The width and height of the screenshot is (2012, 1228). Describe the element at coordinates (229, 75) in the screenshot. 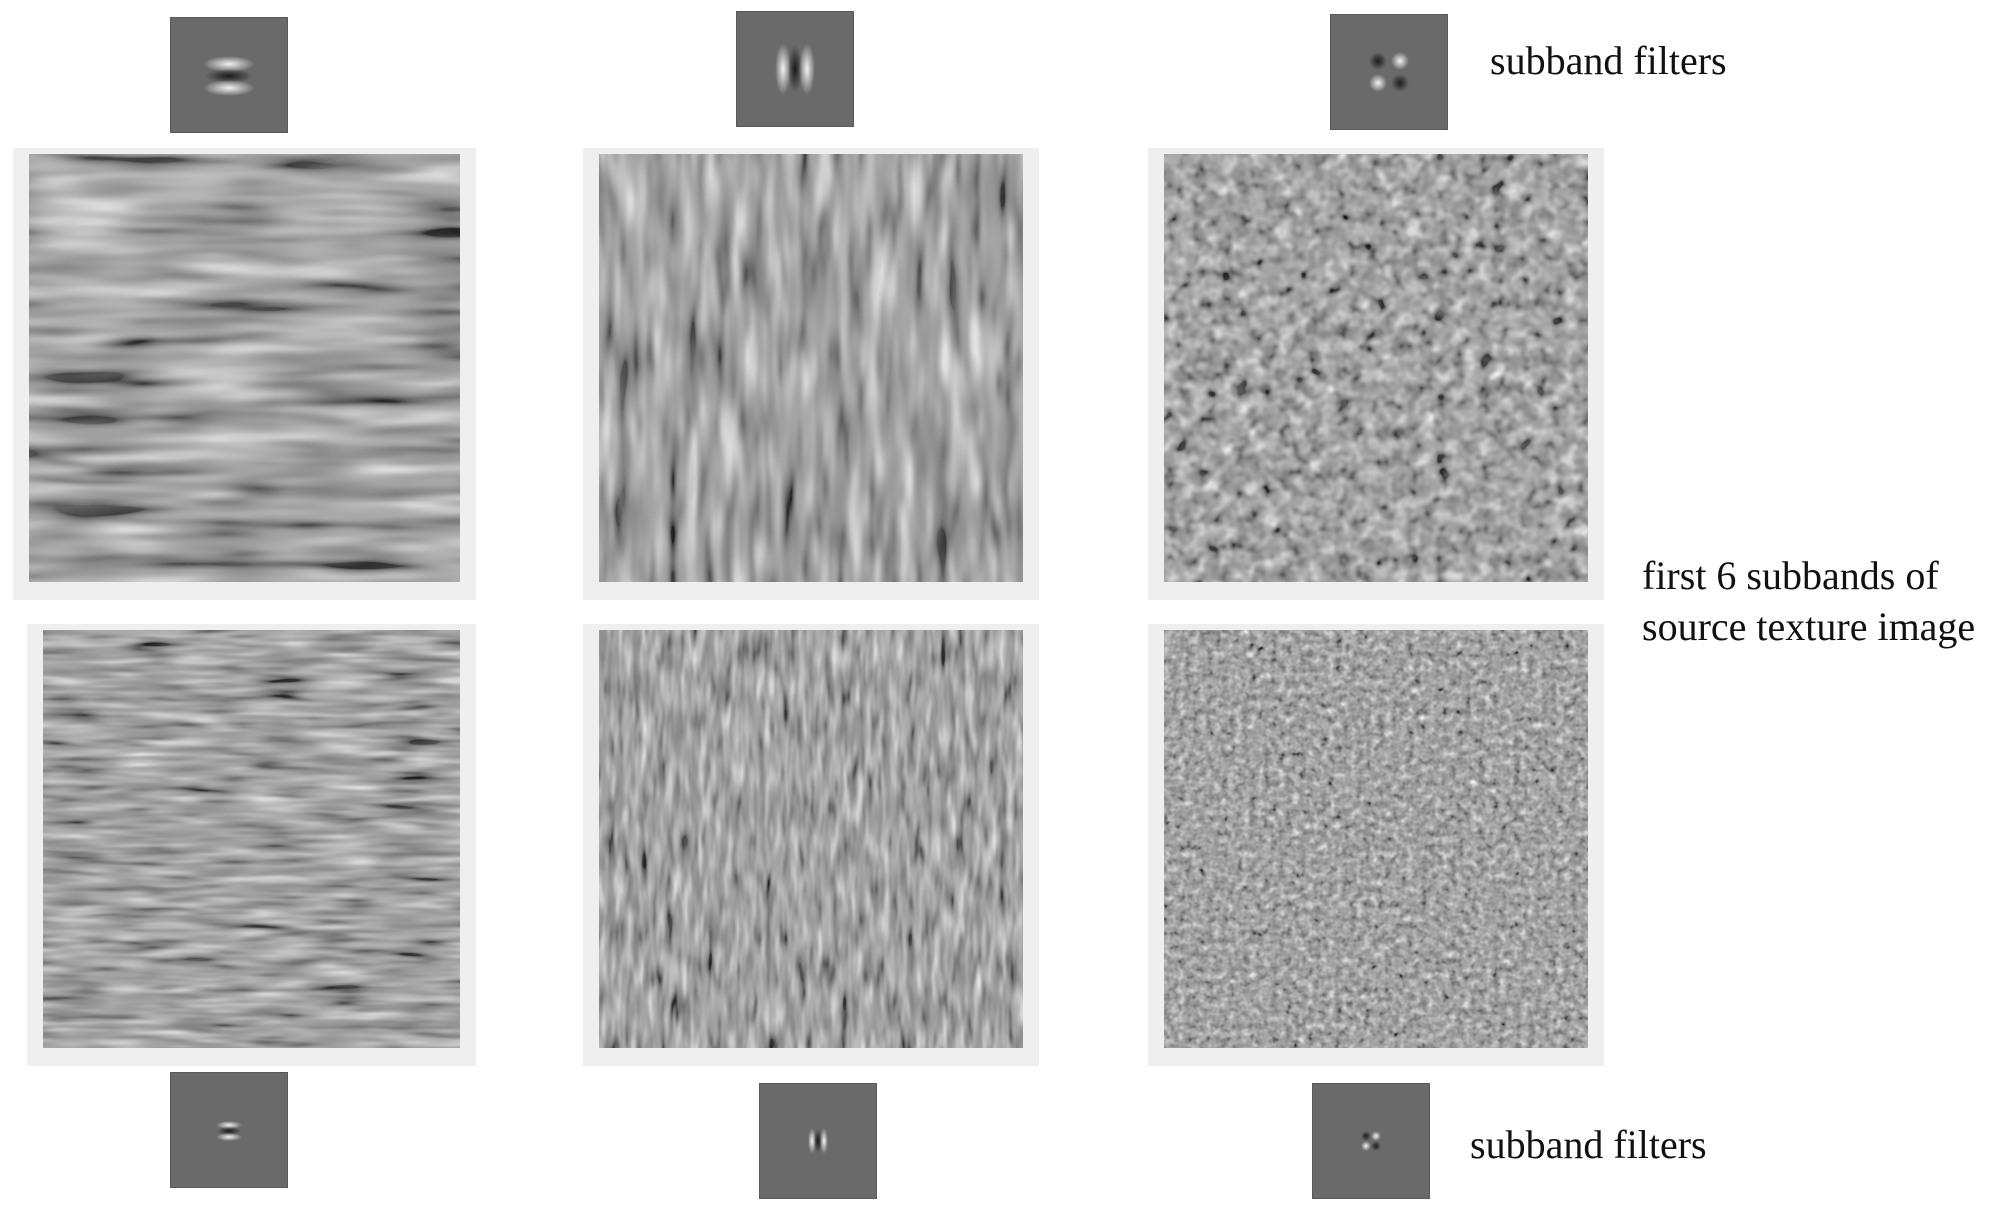

I see `filter-kernel-horizontal-coarse` at that location.